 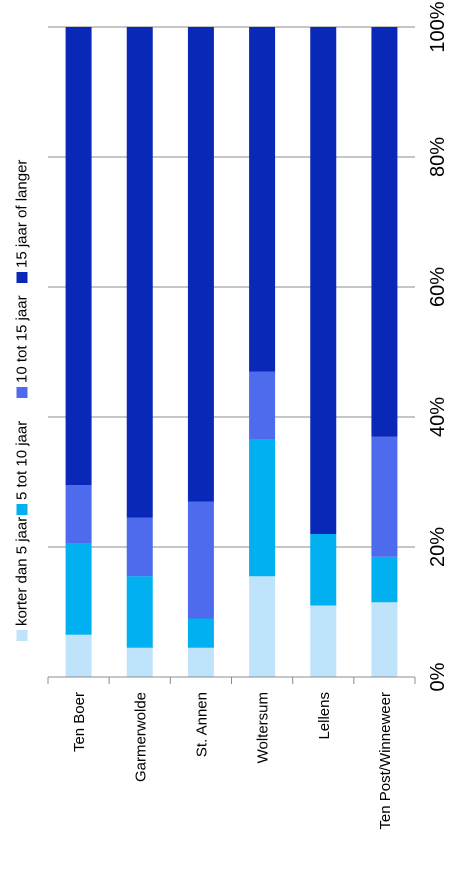 What do you see at coordinates (438, 346) in the screenshot?
I see `value-tick-labels: 0% 20% 40% 60% 80% 100%` at bounding box center [438, 346].